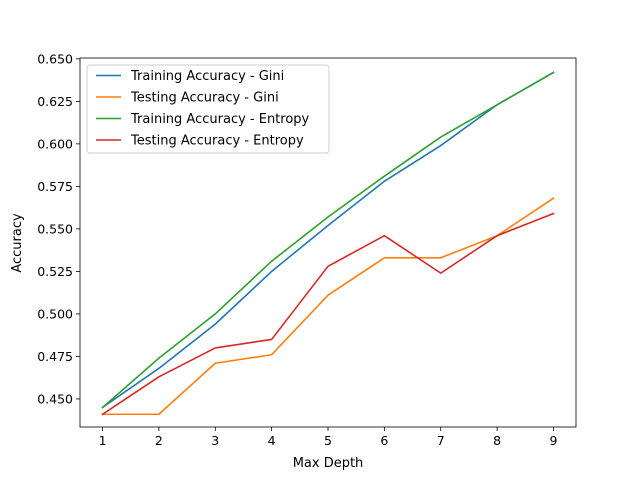  I want to click on x-tick-label: 1, so click(103, 440).